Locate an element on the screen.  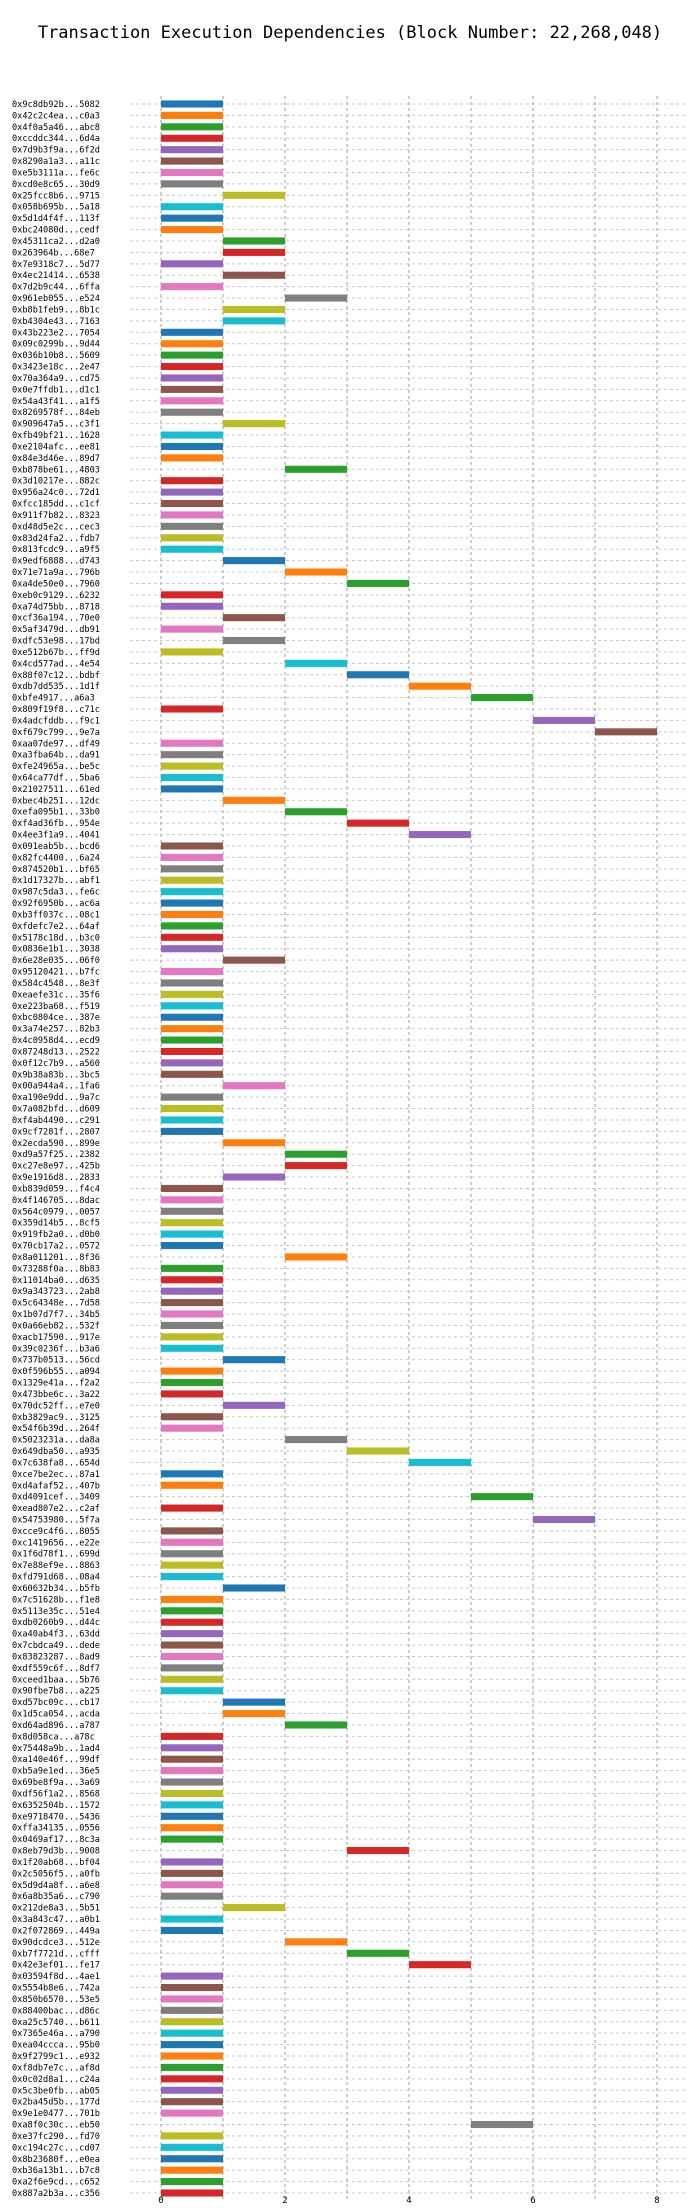
y-tick-label: 0x73288f0a...8b83 is located at coordinates (56, 1269).